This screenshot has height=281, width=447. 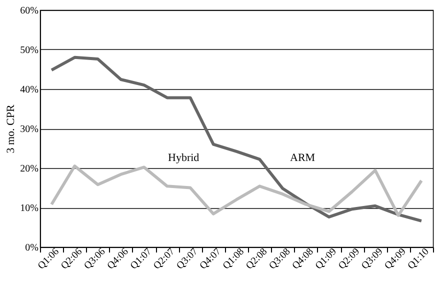 What do you see at coordinates (11, 129) in the screenshot?
I see `y-axis-title: 3 mo. CPR` at bounding box center [11, 129].